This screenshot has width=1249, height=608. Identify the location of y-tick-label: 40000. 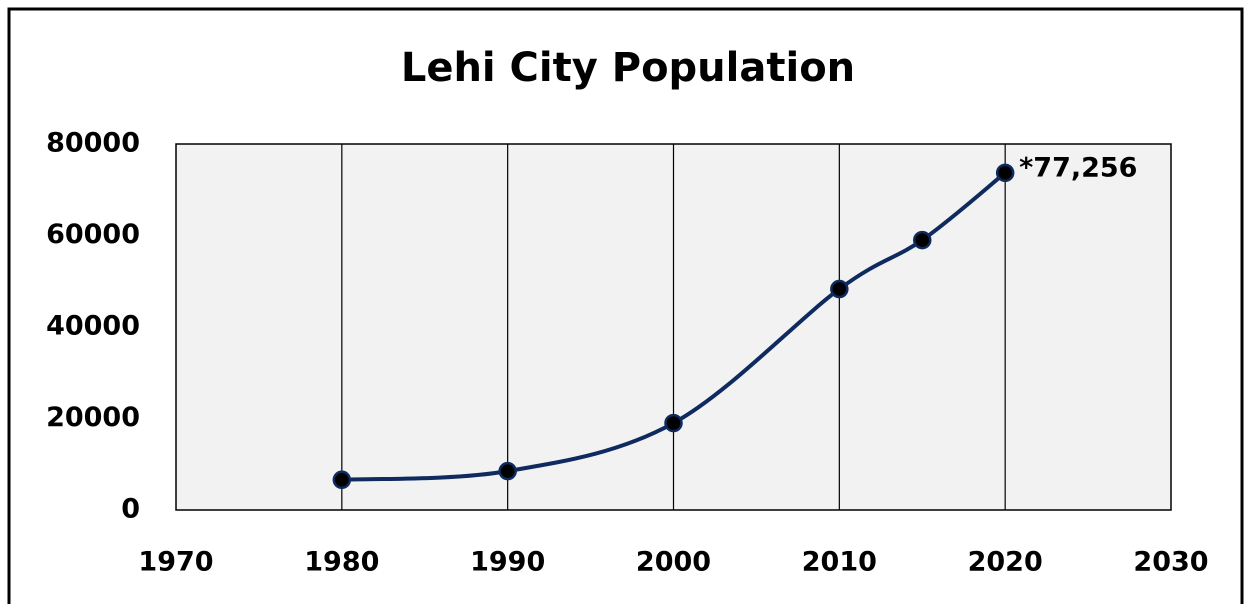
(93, 326).